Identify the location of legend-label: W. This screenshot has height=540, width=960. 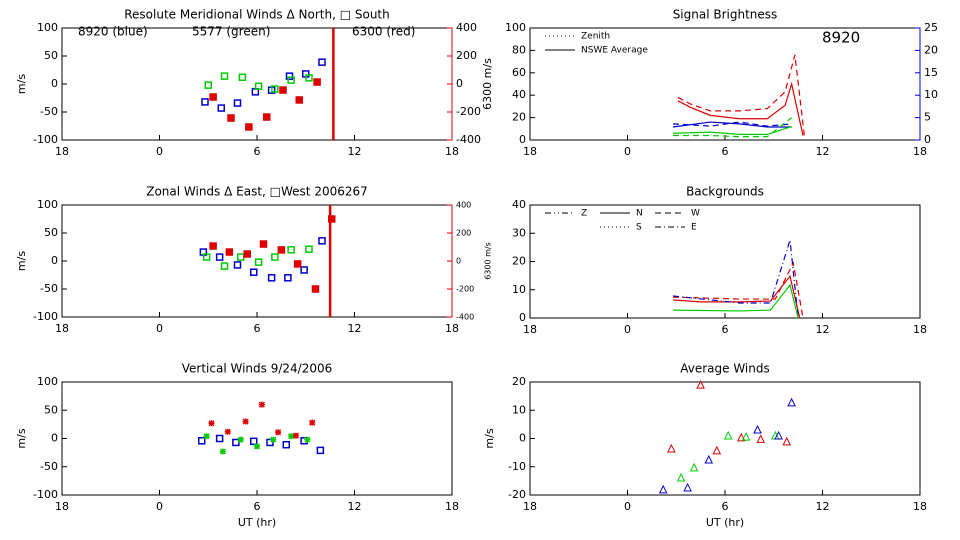
(695, 214).